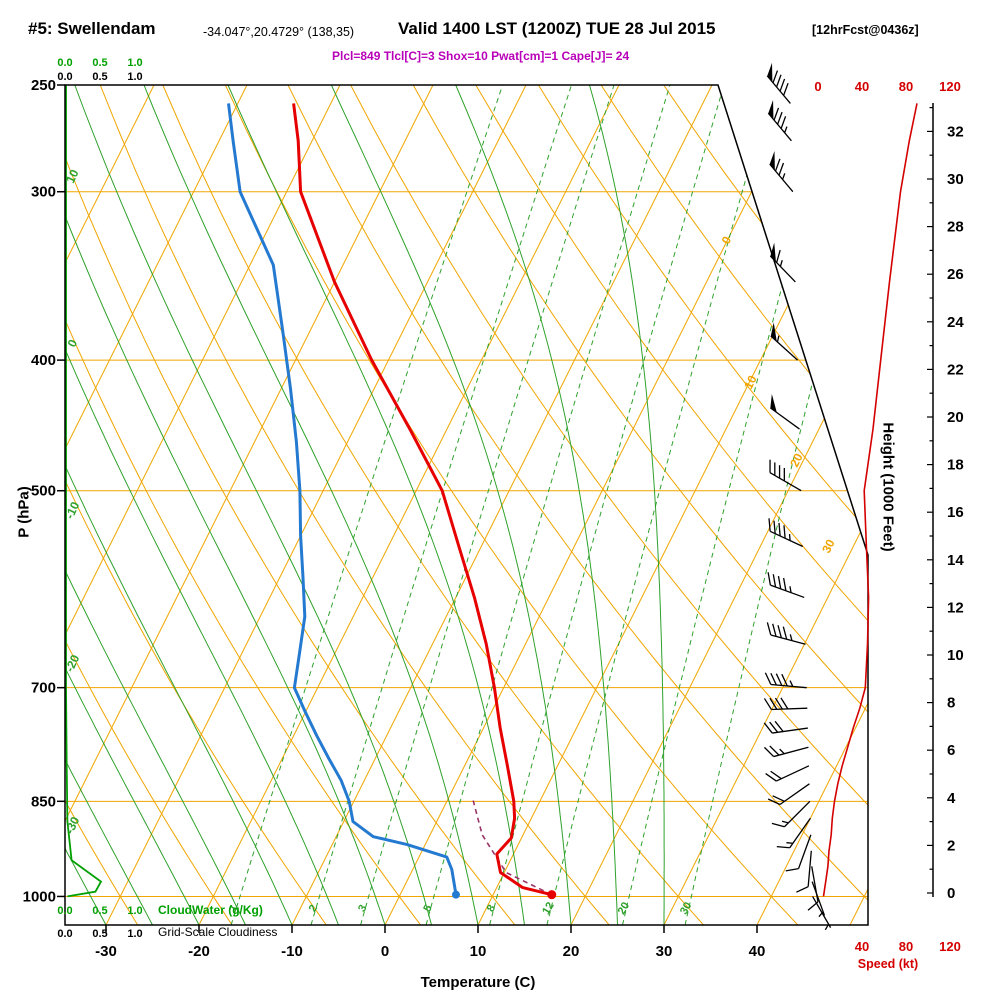 Image resolution: width=1000 pixels, height=1000 pixels. Describe the element at coordinates (43, 360) in the screenshot. I see `pressure-tick-label: 400` at that location.